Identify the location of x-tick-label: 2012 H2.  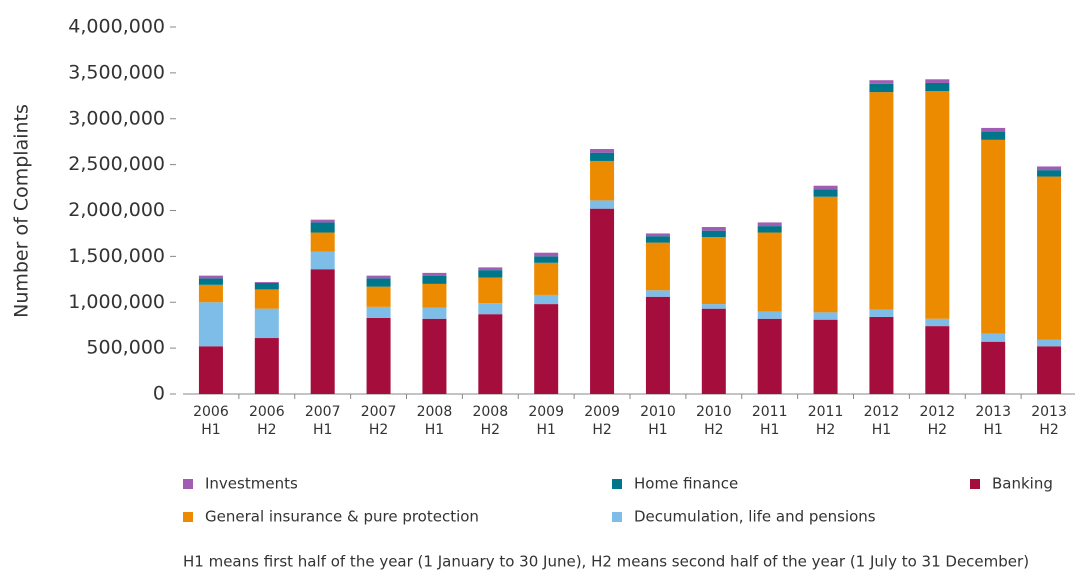
(937, 421).